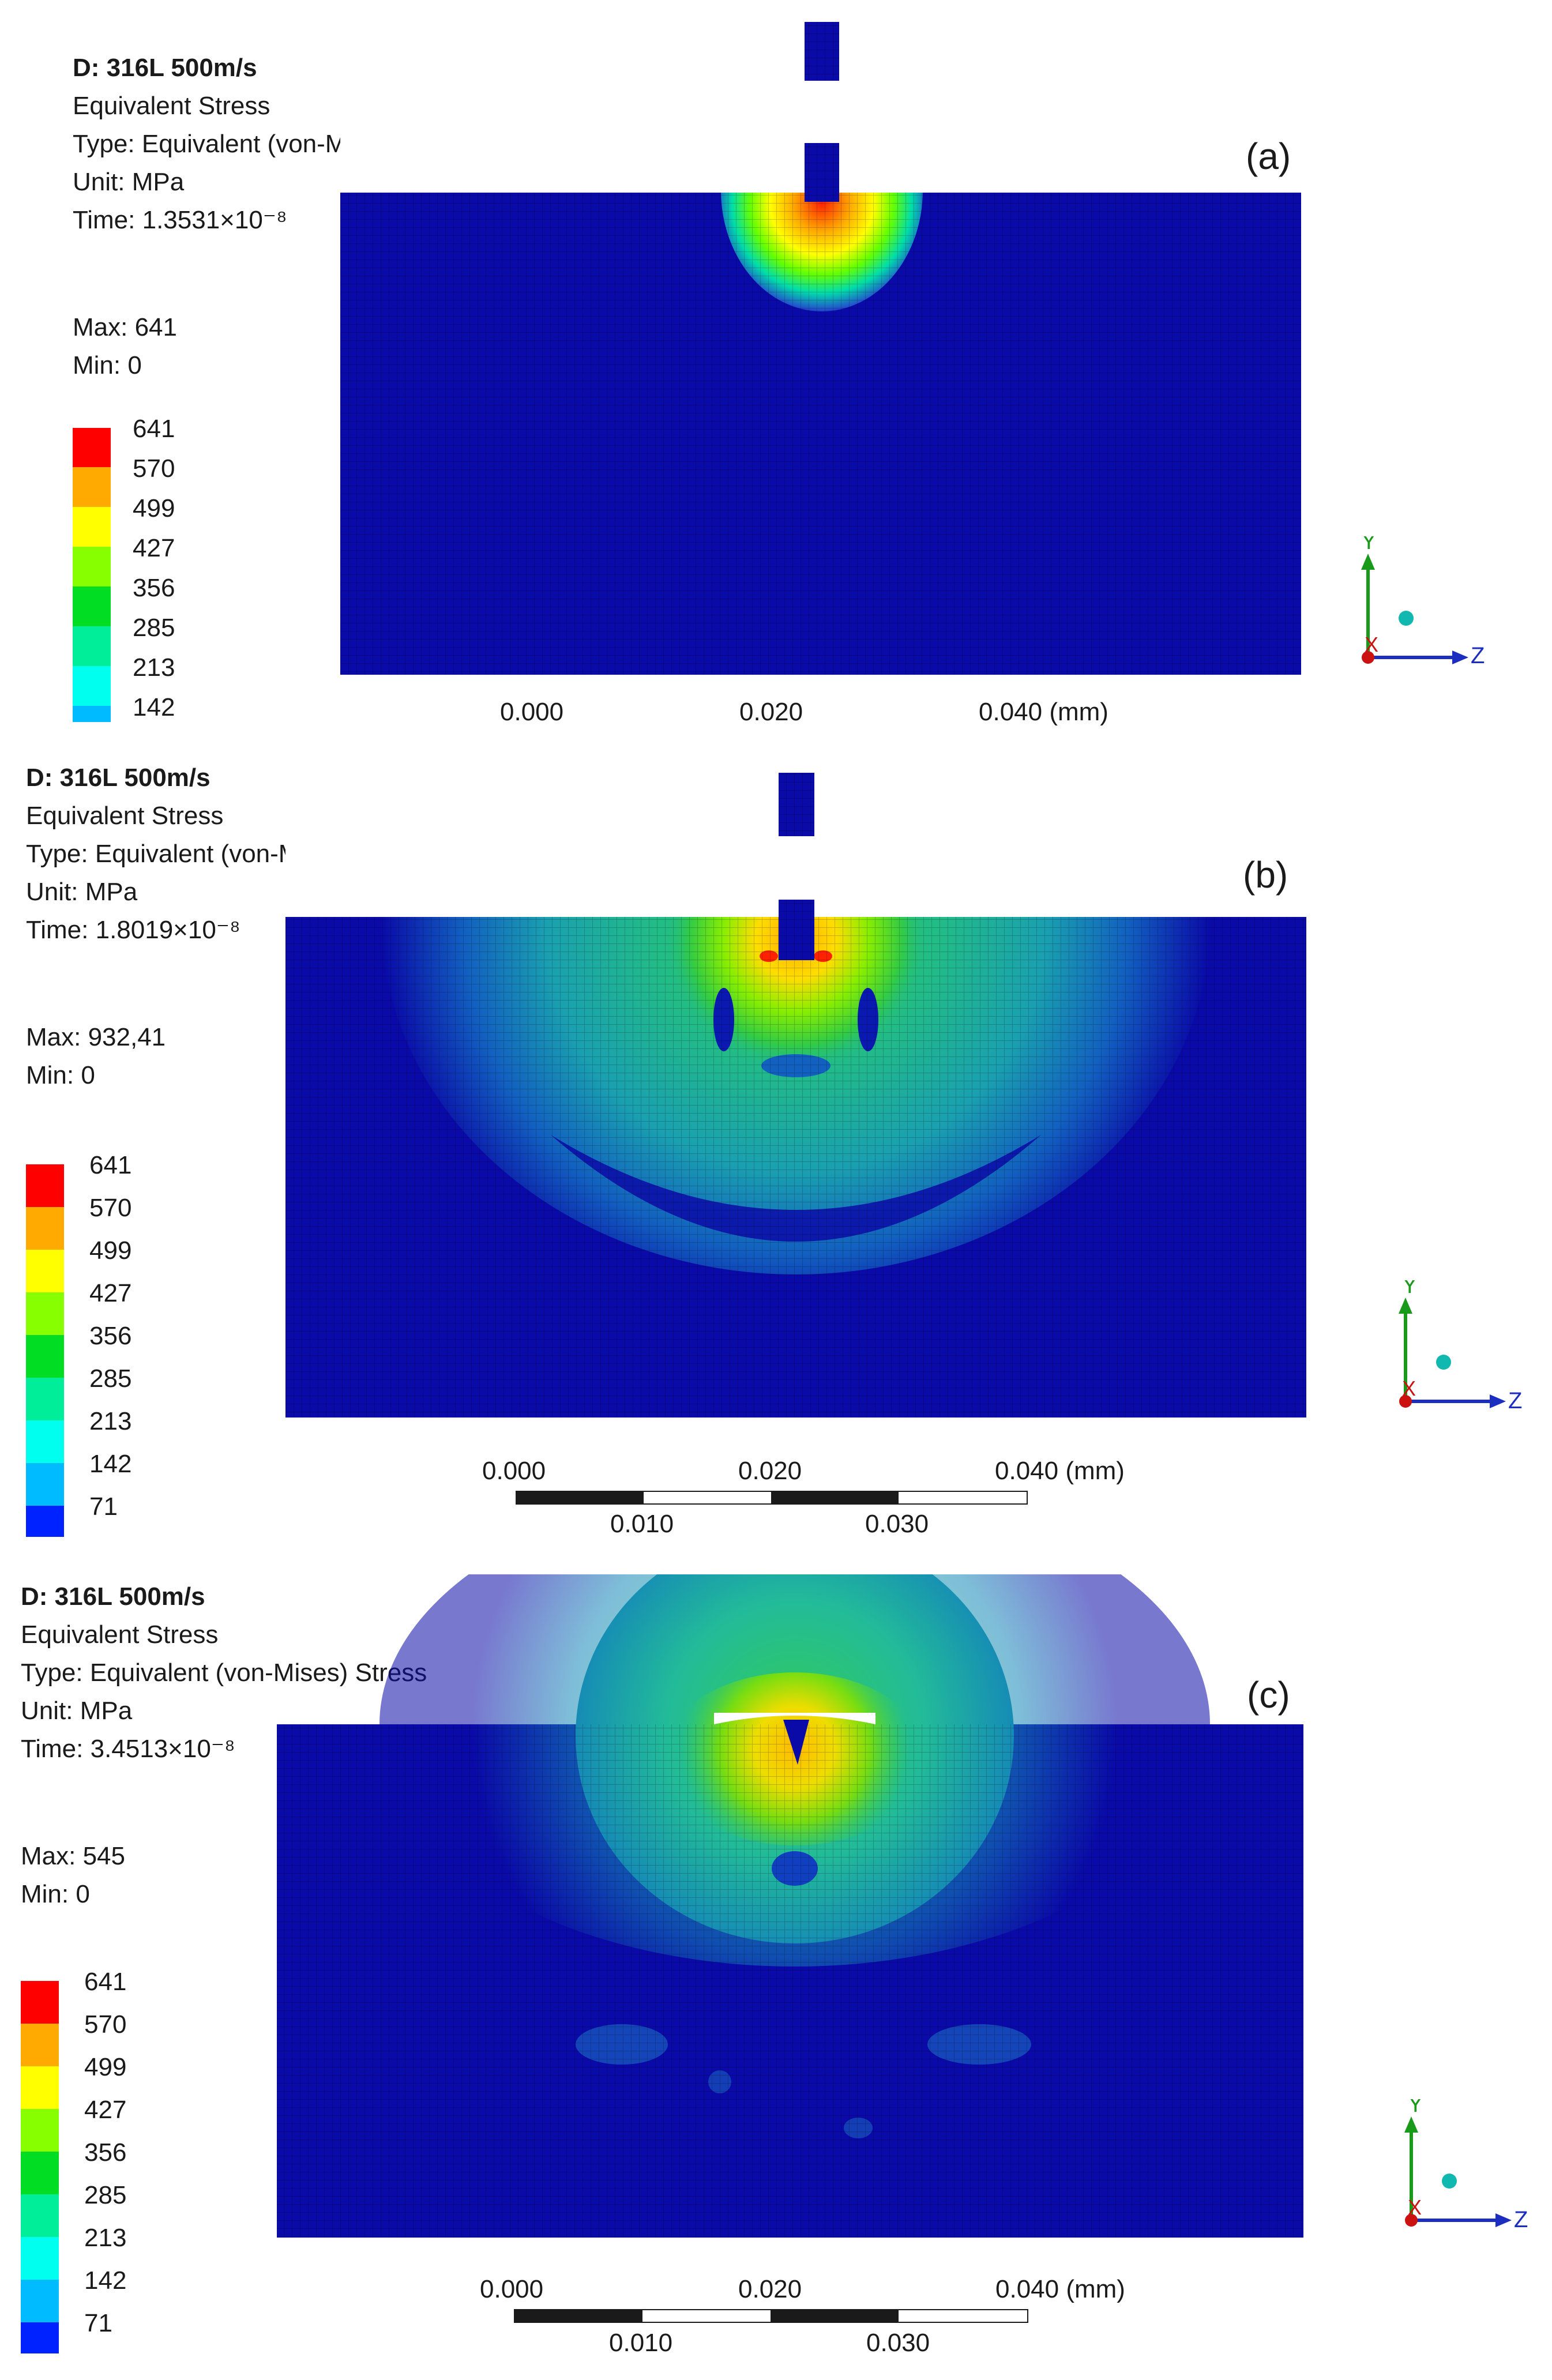 The image size is (1552, 2380). I want to click on time-label: Time: 1.3531×10⁻⁸, so click(180, 220).